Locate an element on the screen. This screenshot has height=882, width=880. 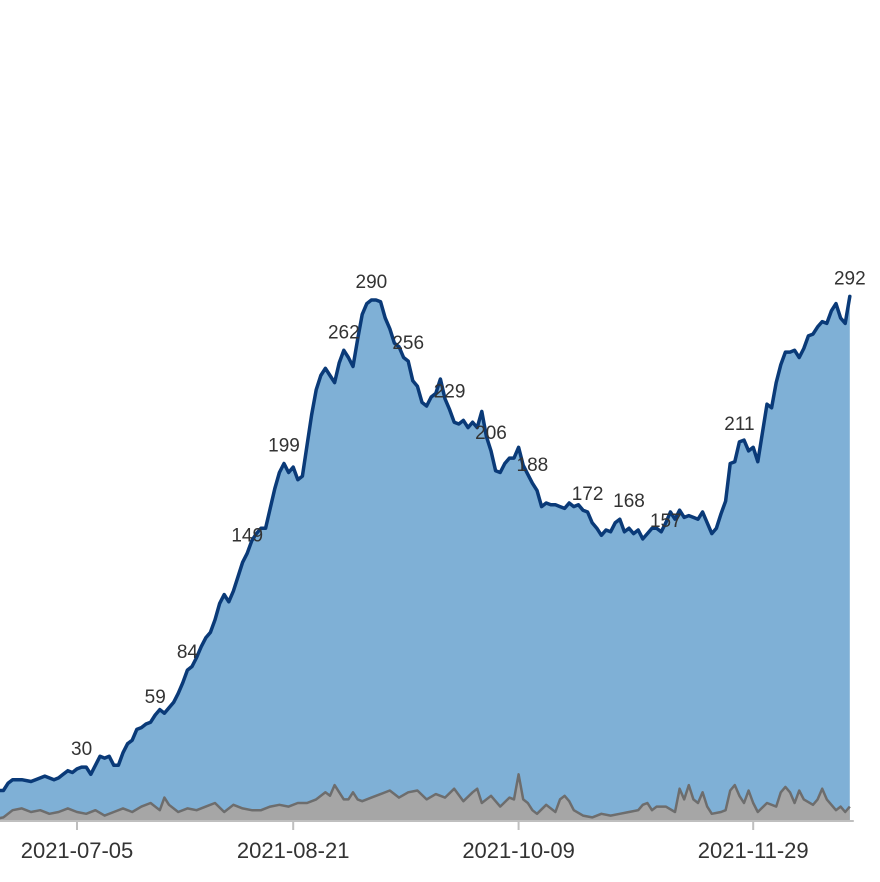
data-label: 168 is located at coordinates (629, 501).